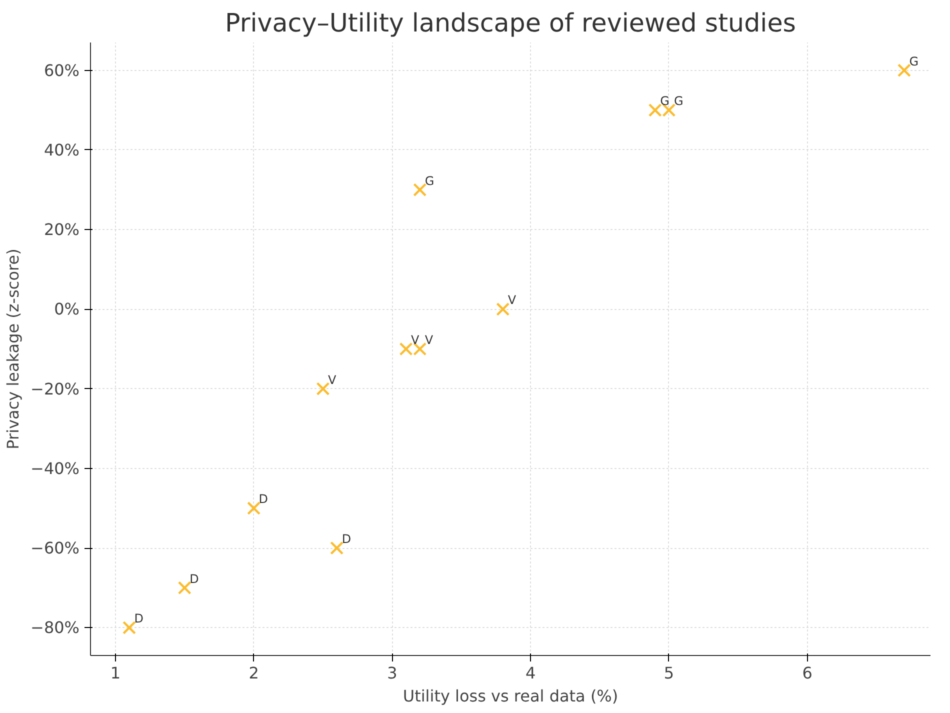 This screenshot has width=950, height=713. Describe the element at coordinates (55, 388) in the screenshot. I see `y-tick-label: −20%` at that location.